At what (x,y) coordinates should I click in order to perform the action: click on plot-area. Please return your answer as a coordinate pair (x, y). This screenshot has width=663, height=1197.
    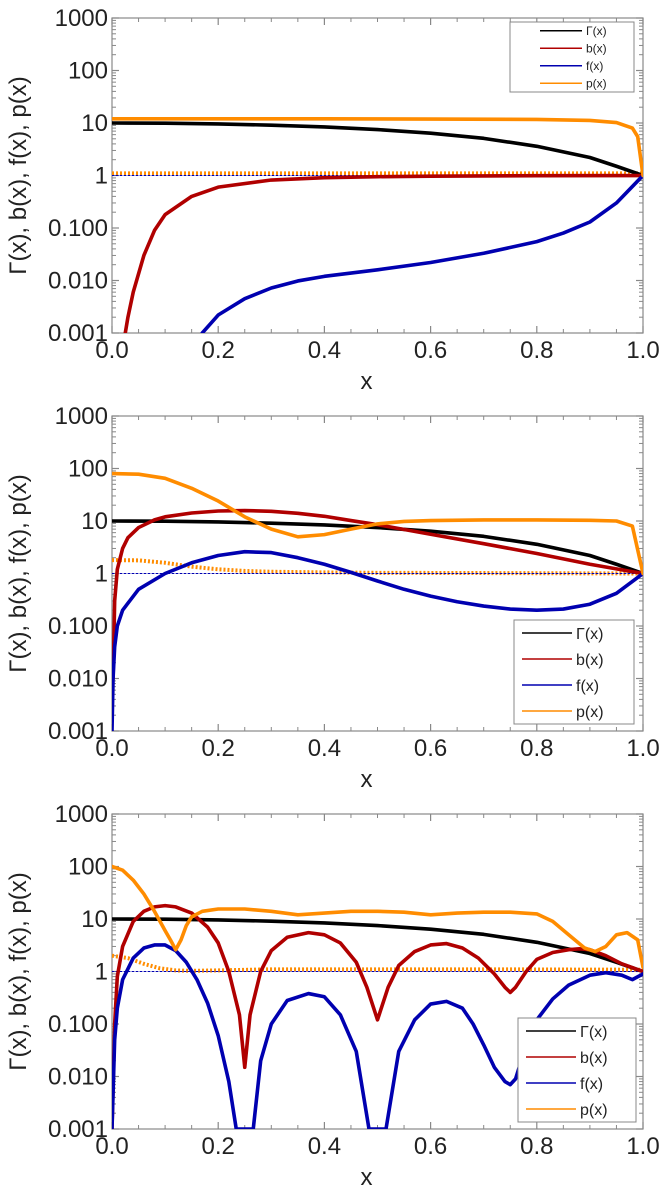
    Looking at the image, I should click on (377, 225).